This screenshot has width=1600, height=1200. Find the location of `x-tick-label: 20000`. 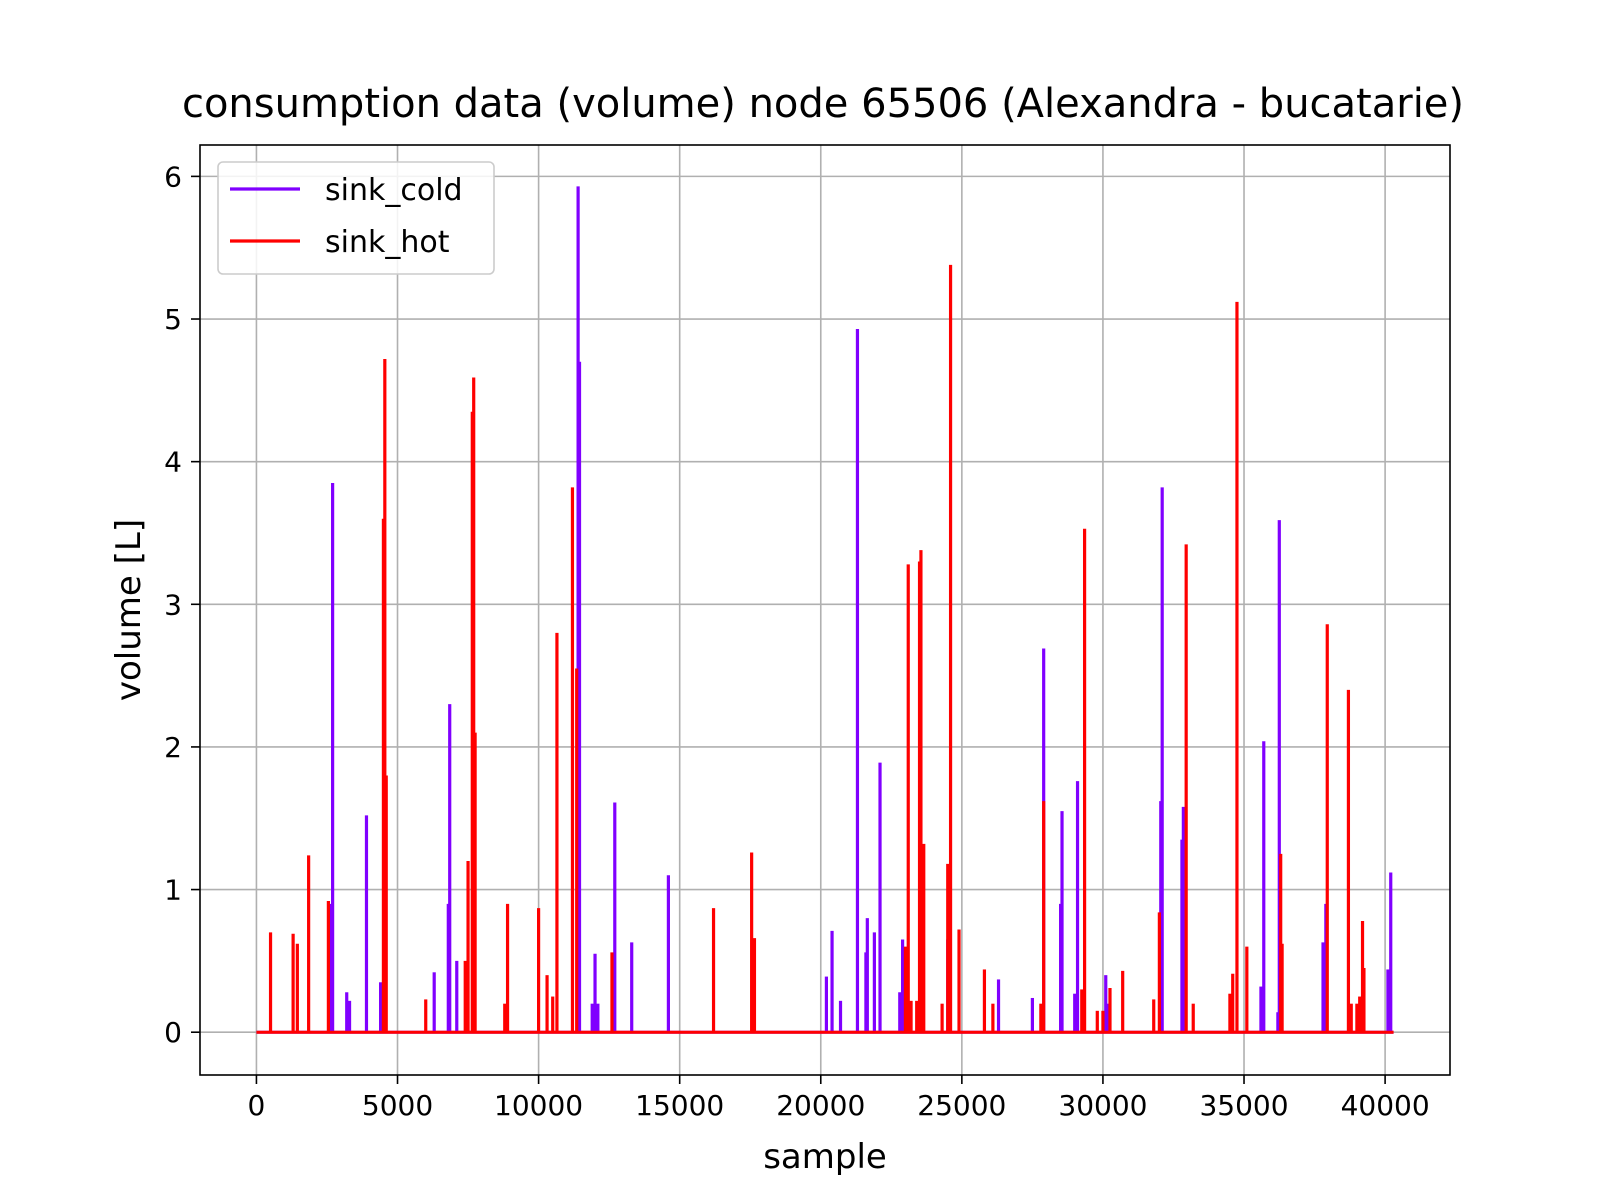

x-tick-label: 20000 is located at coordinates (820, 1105).